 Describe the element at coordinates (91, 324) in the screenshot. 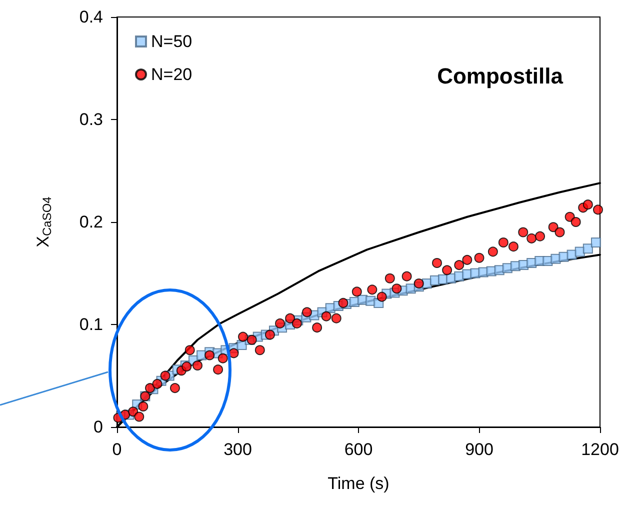

I see `y-tick-label: 0.1` at that location.